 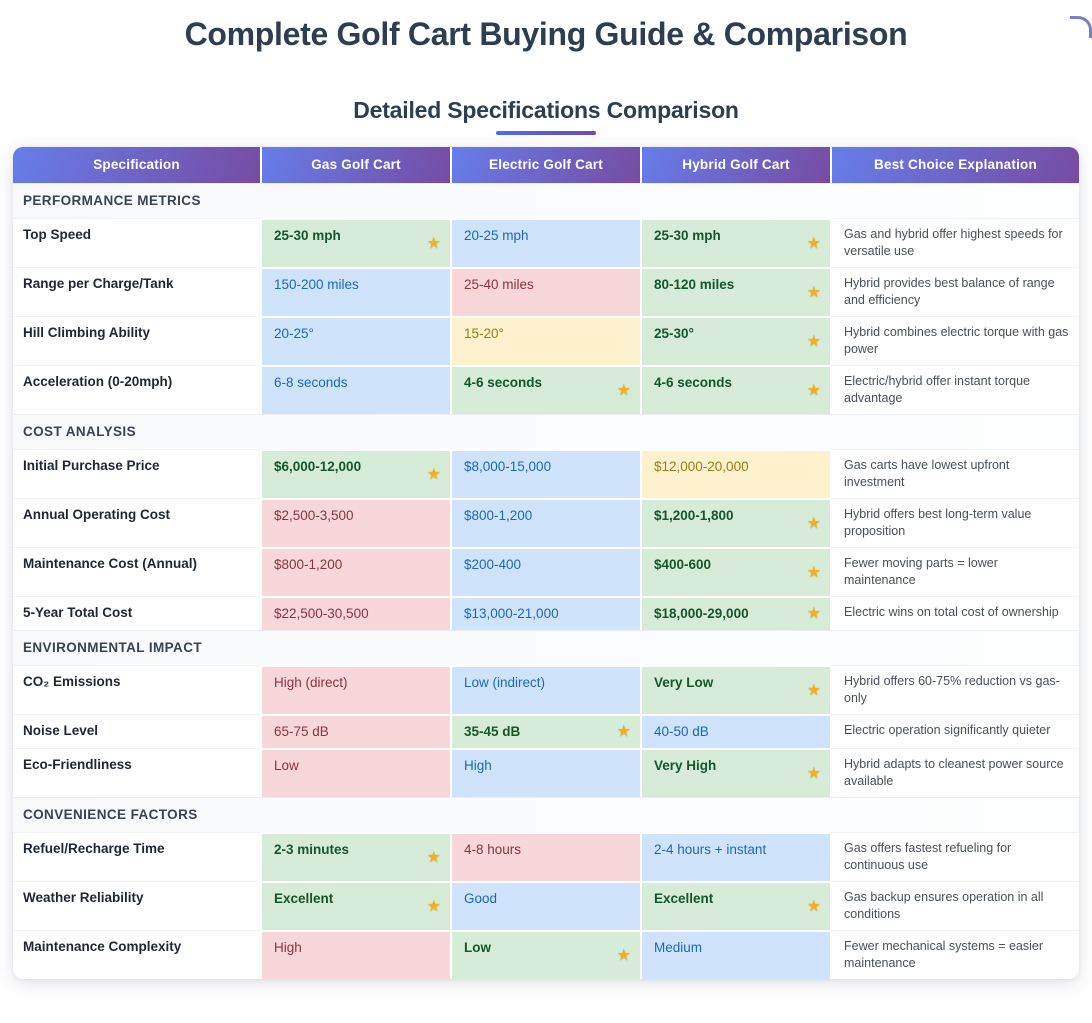 I want to click on gas-value: 150-200 miles, so click(x=316, y=284).